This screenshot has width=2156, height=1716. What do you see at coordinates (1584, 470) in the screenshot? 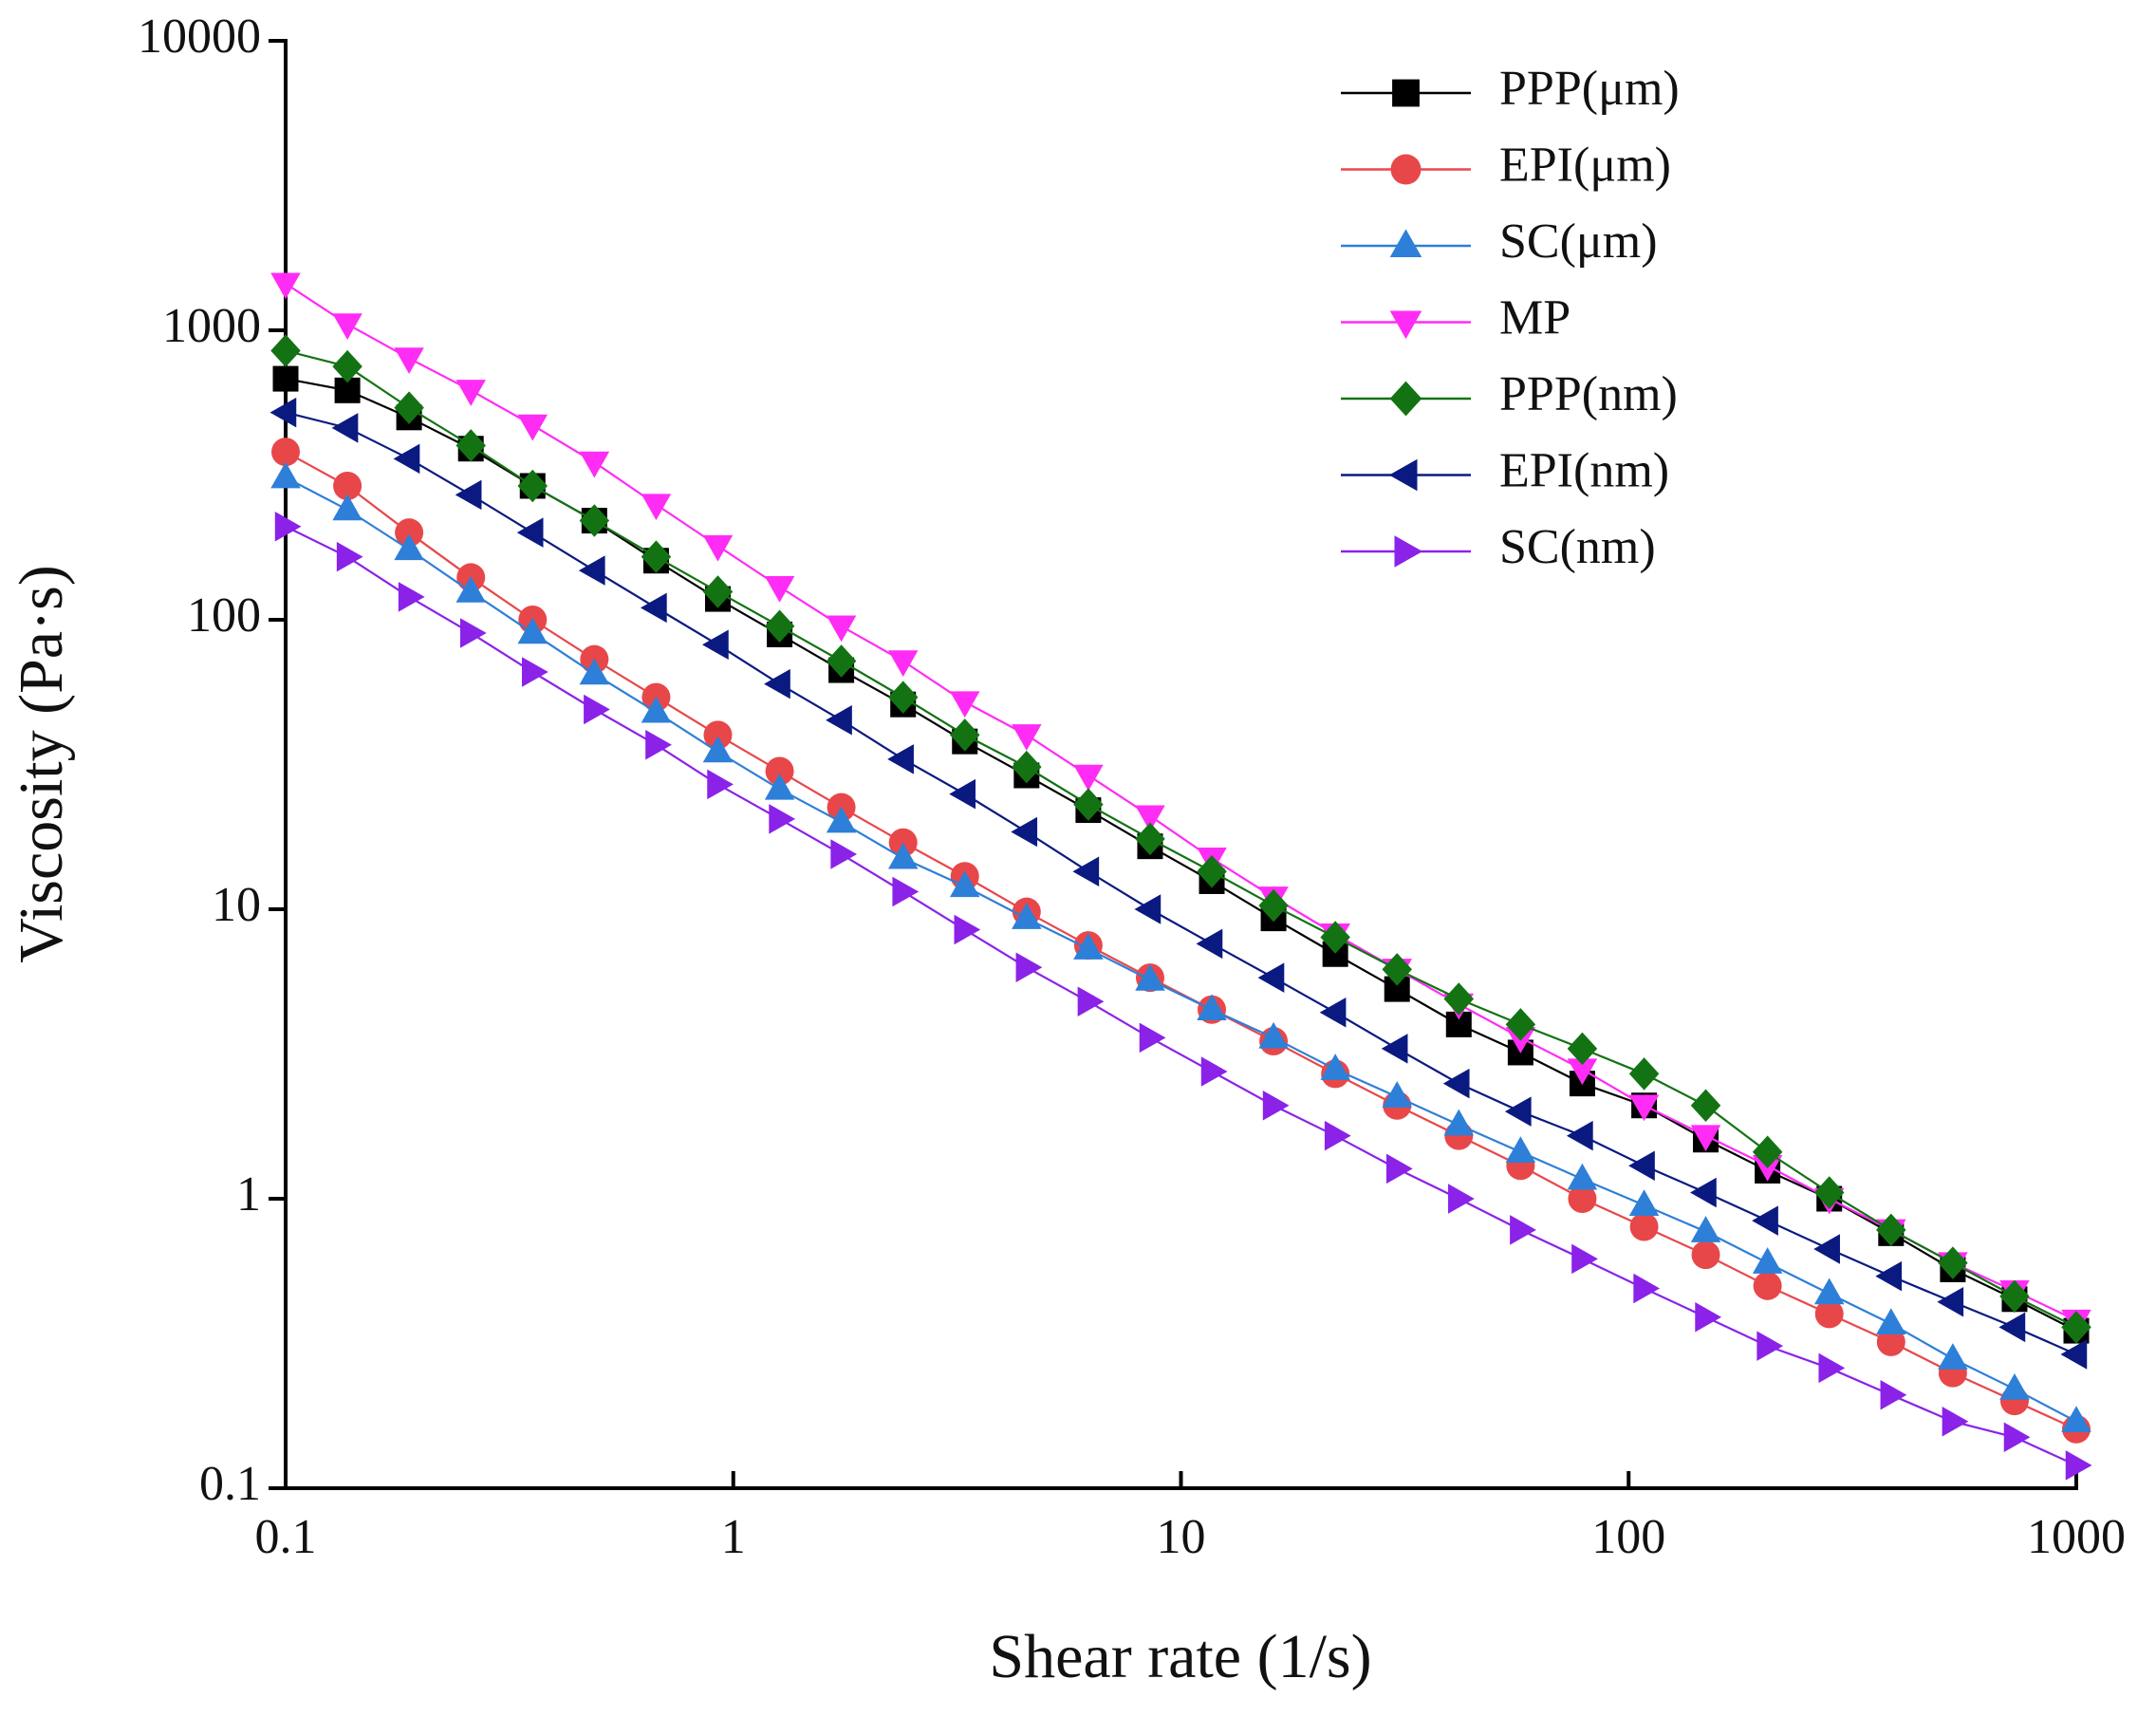
I see `legend-label: EPI(nm)` at bounding box center [1584, 470].